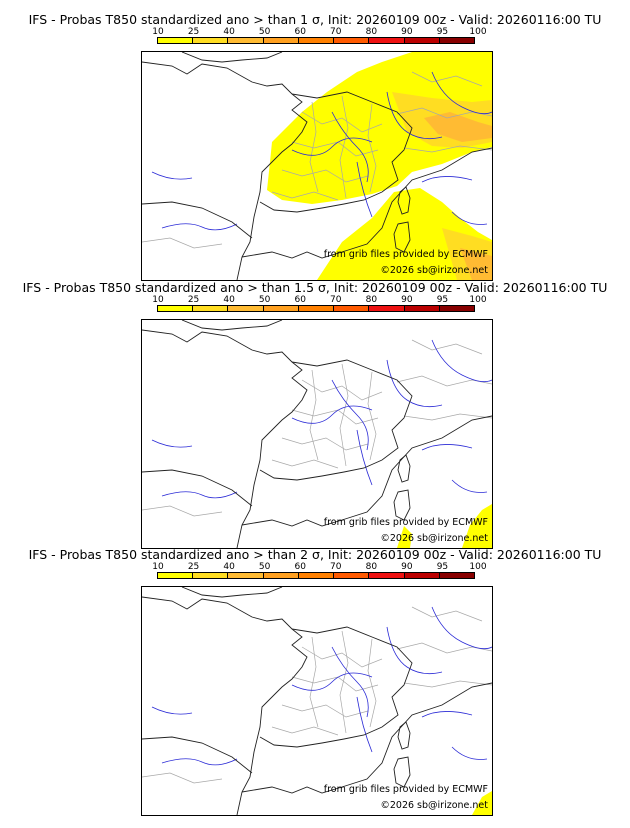 This screenshot has height=828, width=630. Describe the element at coordinates (264, 32) in the screenshot. I see `scale-label: 50` at that location.